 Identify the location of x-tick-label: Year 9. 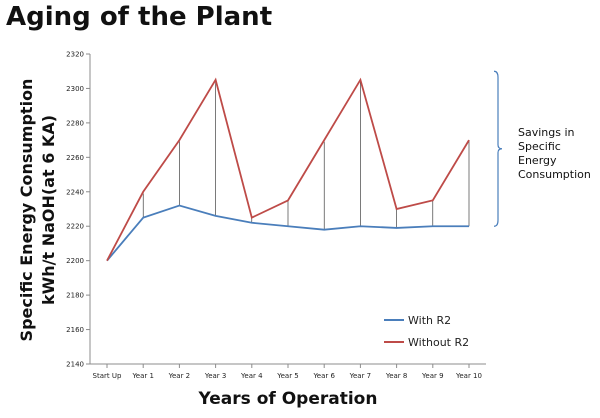
(432, 376).